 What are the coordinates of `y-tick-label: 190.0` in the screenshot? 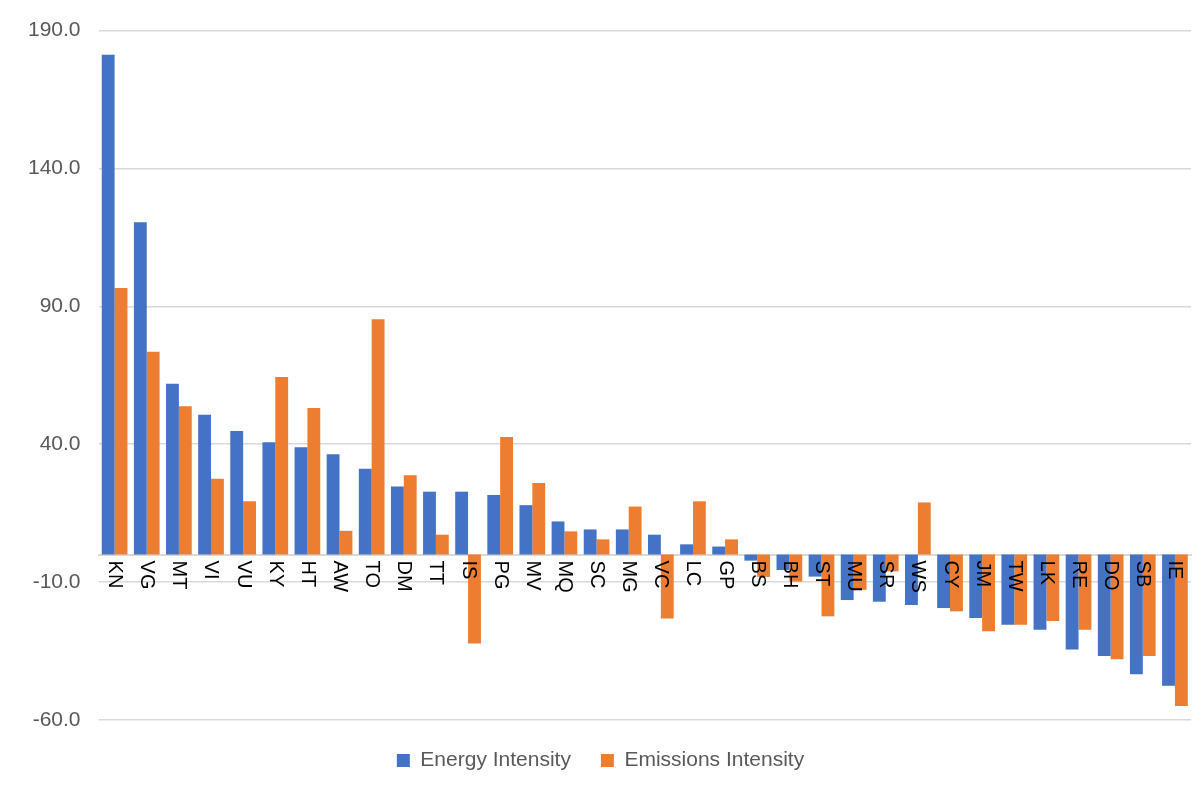 It's located at (54, 29).